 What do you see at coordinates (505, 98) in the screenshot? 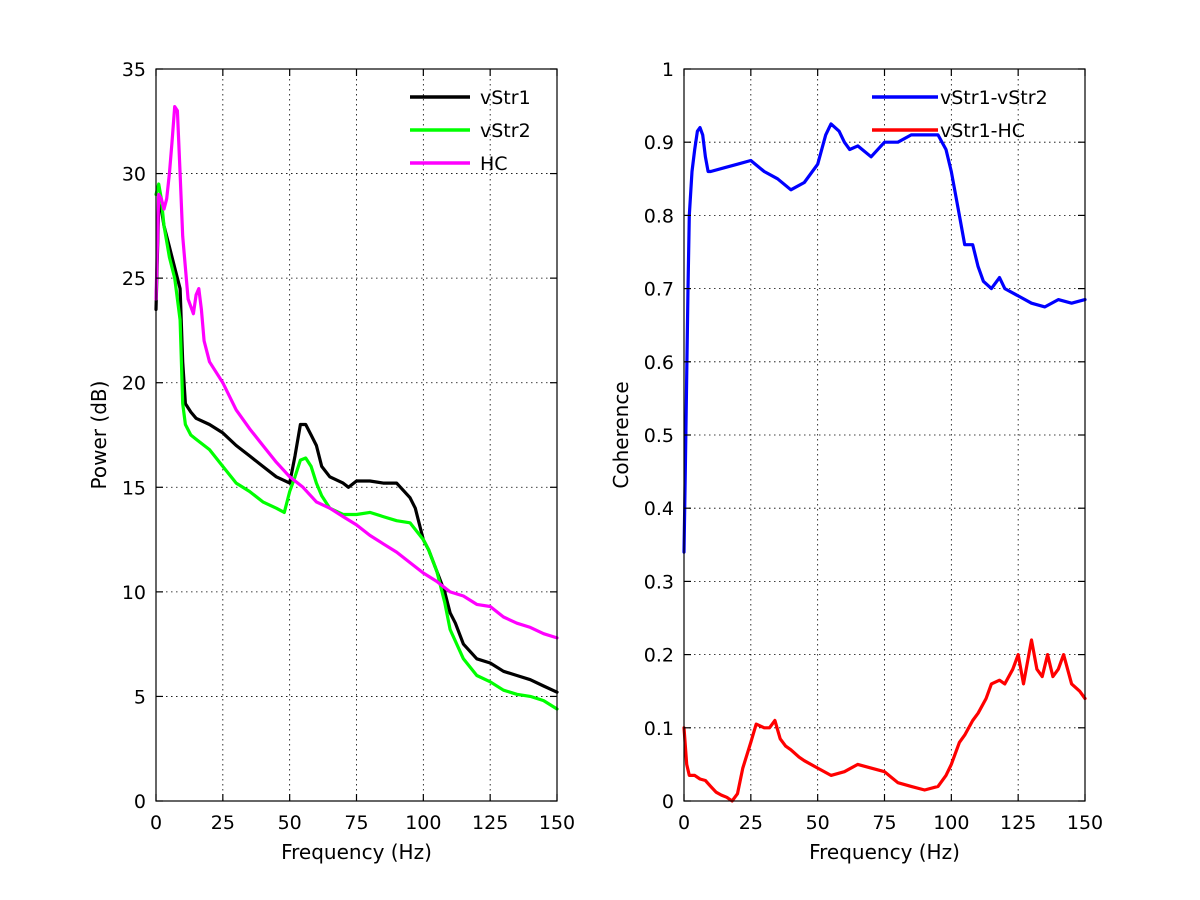
I see `legend-label-vStr1: vStr1` at bounding box center [505, 98].